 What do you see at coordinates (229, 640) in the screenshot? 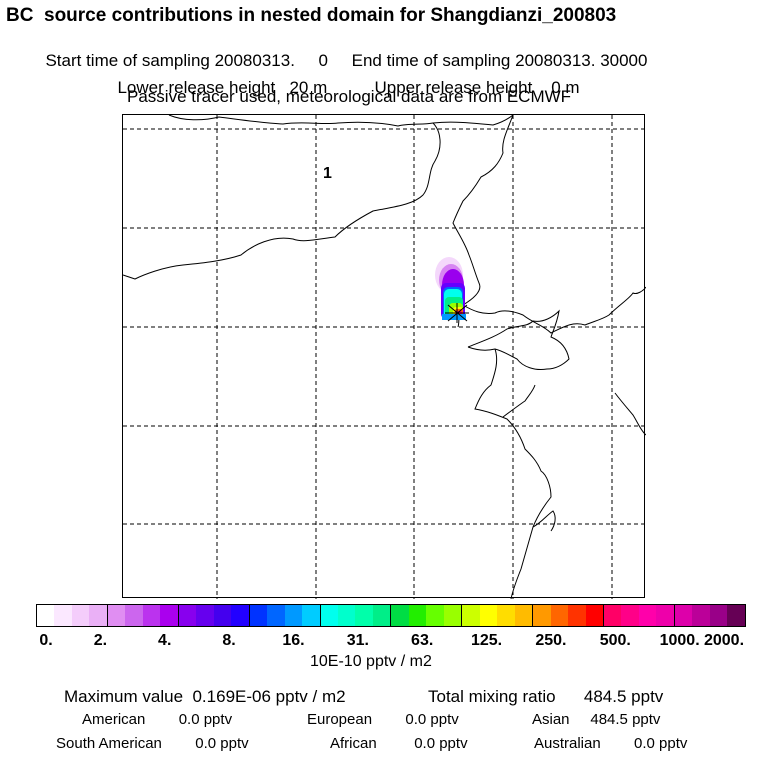
I see `color-scale-tick-label: 8.` at bounding box center [229, 640].